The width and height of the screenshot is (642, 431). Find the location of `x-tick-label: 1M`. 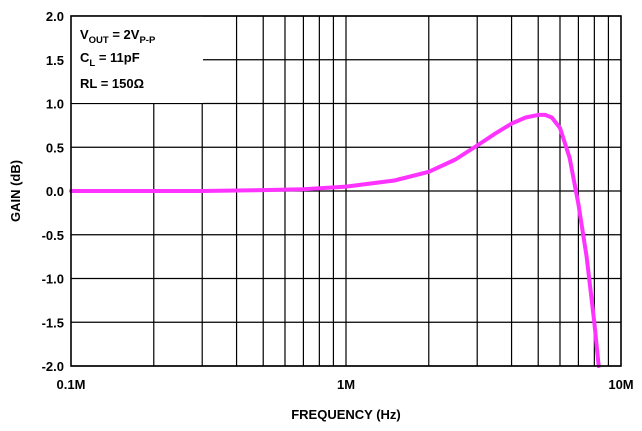

x-tick-label: 1M is located at coordinates (346, 384).